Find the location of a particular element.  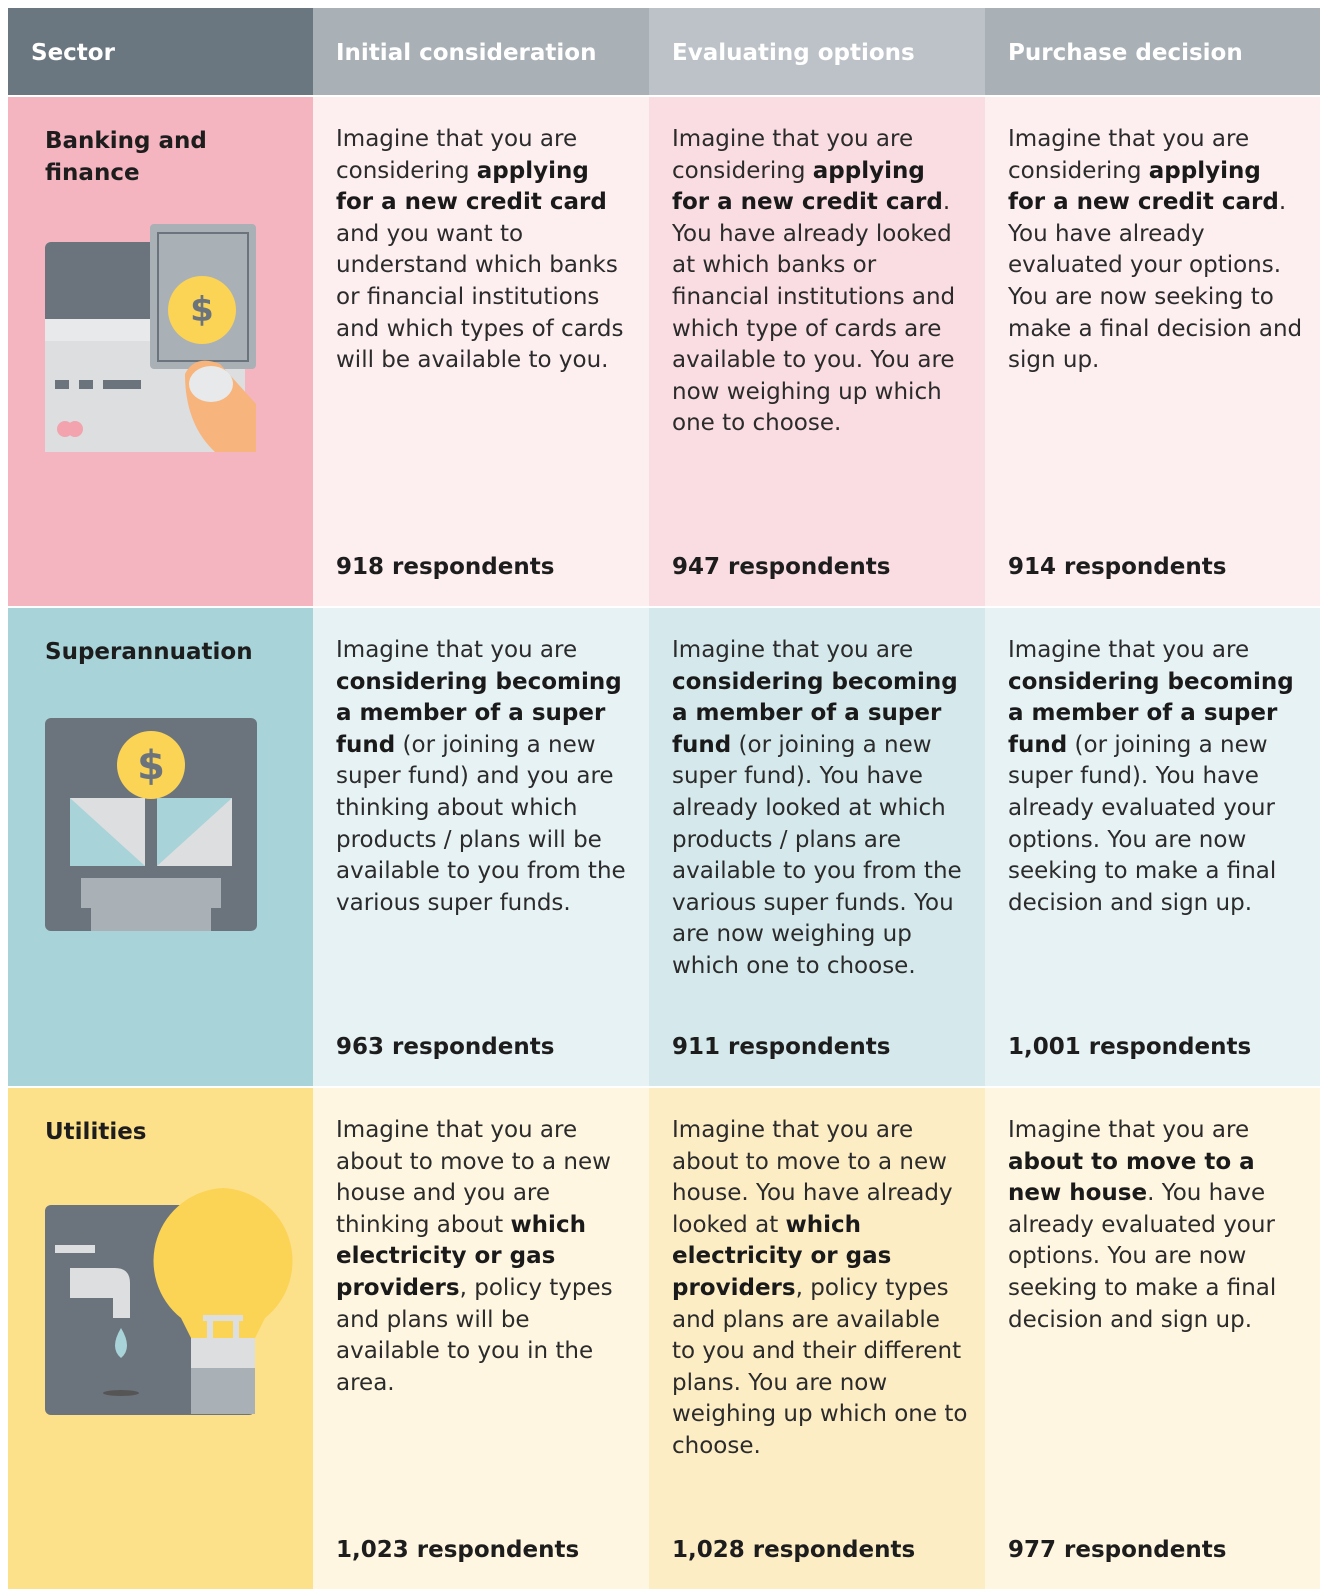

header-cell: Evaluating options is located at coordinates (817, 51).